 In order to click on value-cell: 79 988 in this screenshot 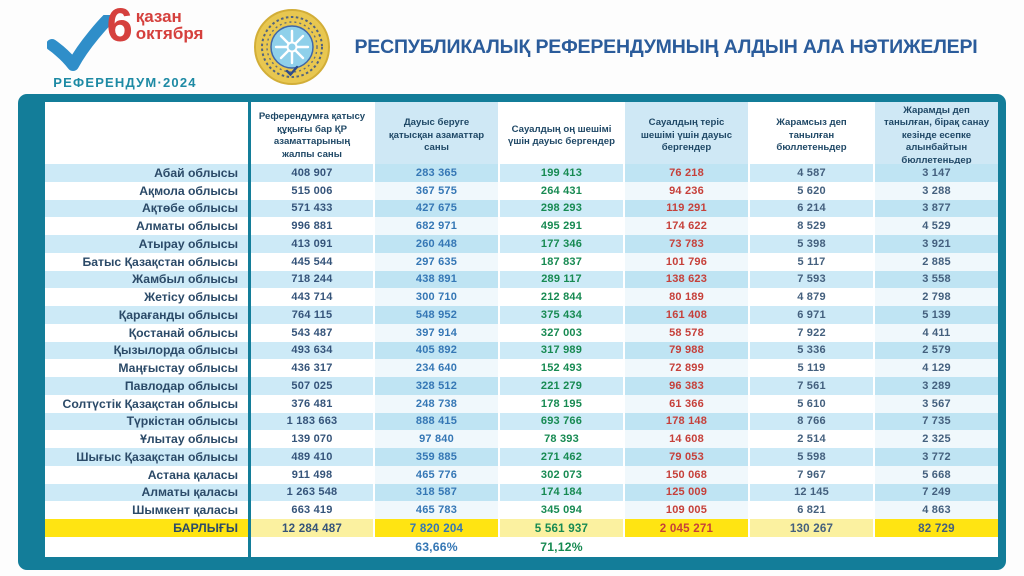, I will do `click(685, 350)`.